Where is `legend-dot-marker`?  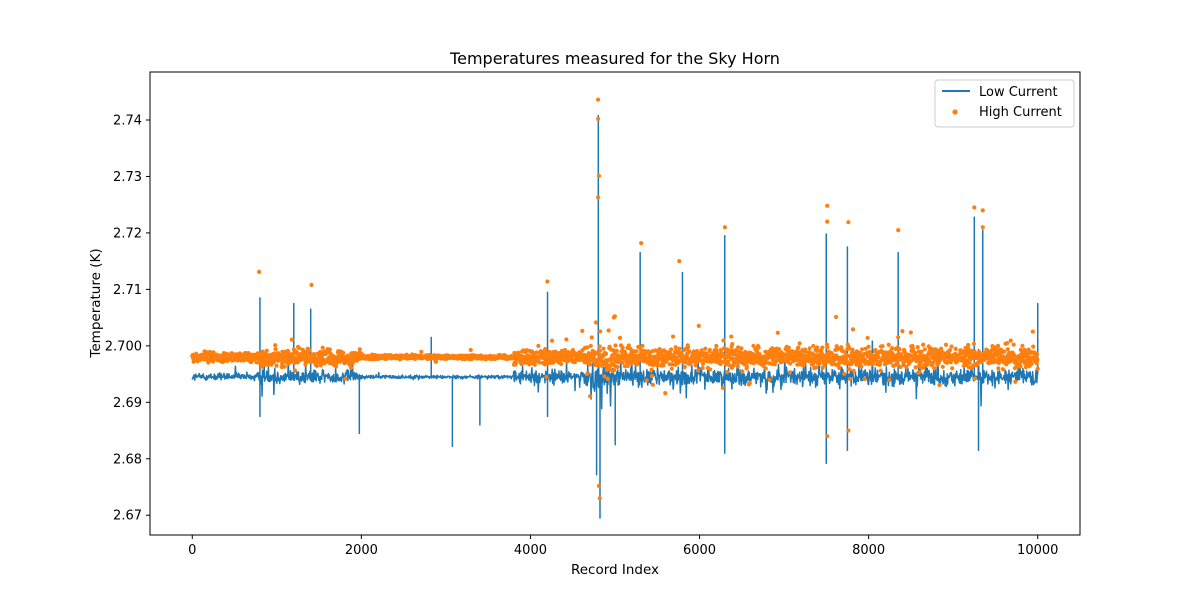 legend-dot-marker is located at coordinates (955, 112).